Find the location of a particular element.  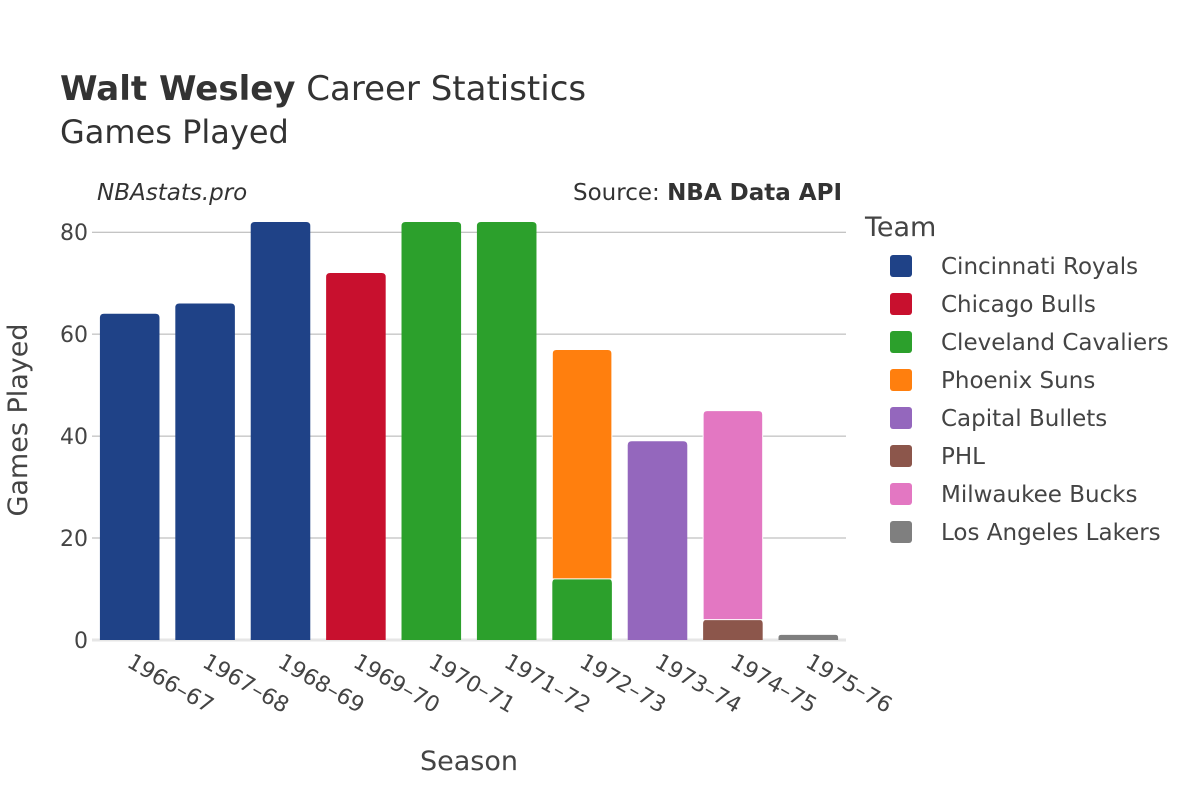

chart-title-player: Walt Wesley is located at coordinates (177, 89).